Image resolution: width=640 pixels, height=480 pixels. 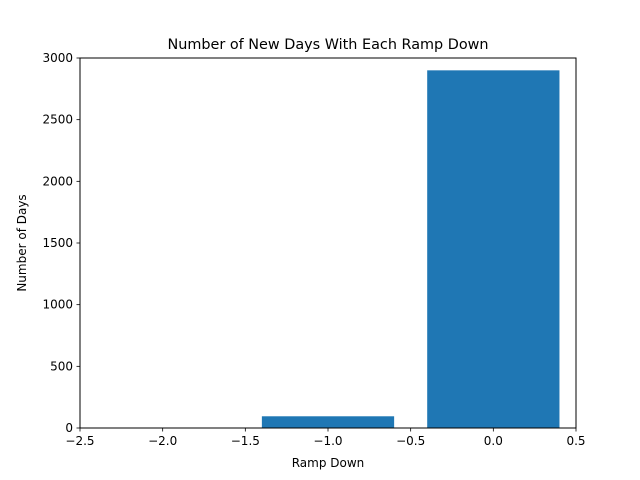 I want to click on y-tick-label: 1000, so click(x=57, y=305).